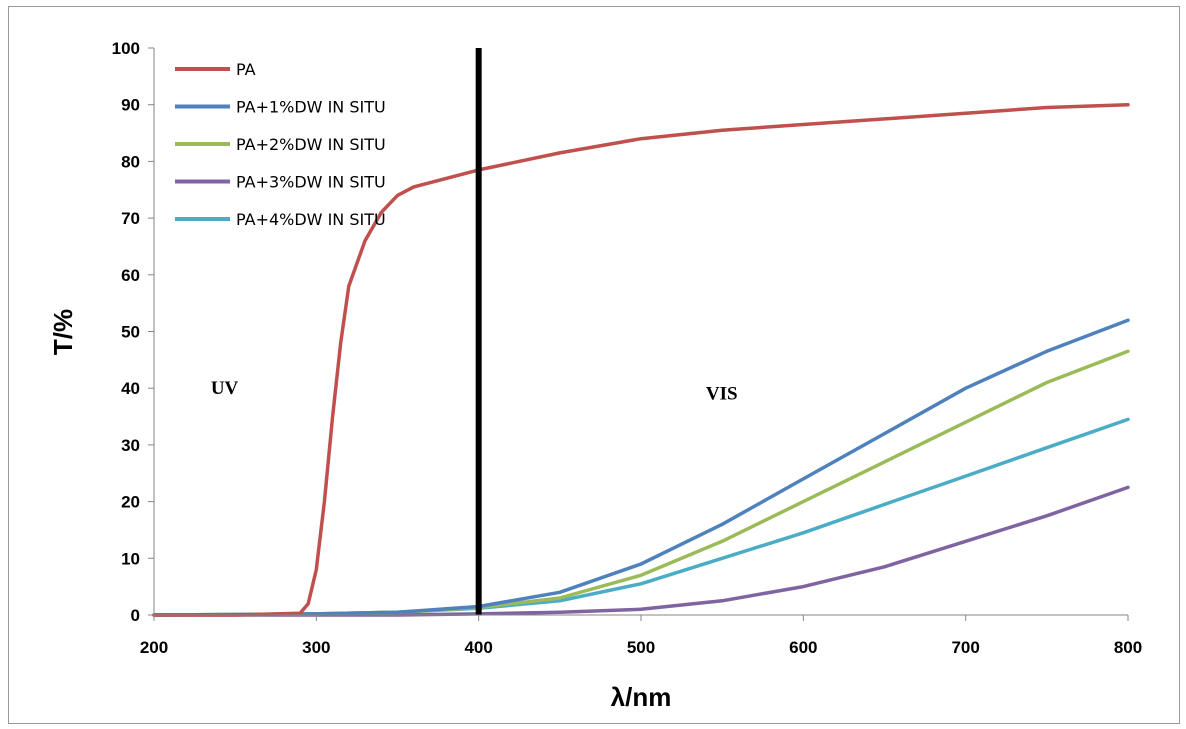 This screenshot has width=1186, height=729. I want to click on y-tick-label: 60, so click(130, 275).